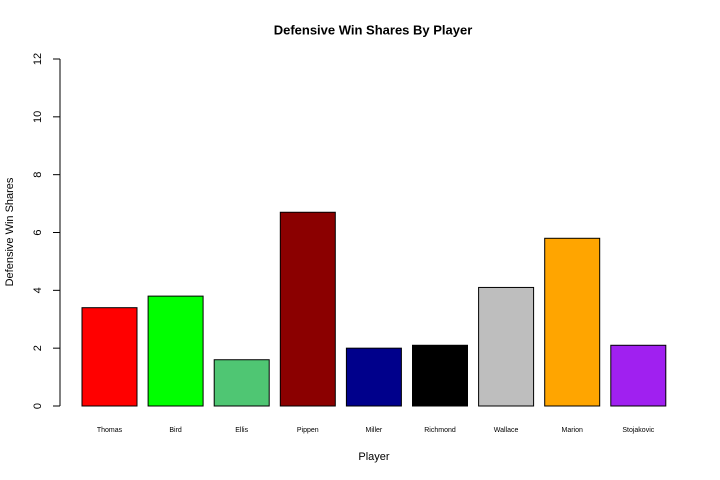  What do you see at coordinates (38, 175) in the screenshot?
I see `y-tick-label: 8` at bounding box center [38, 175].